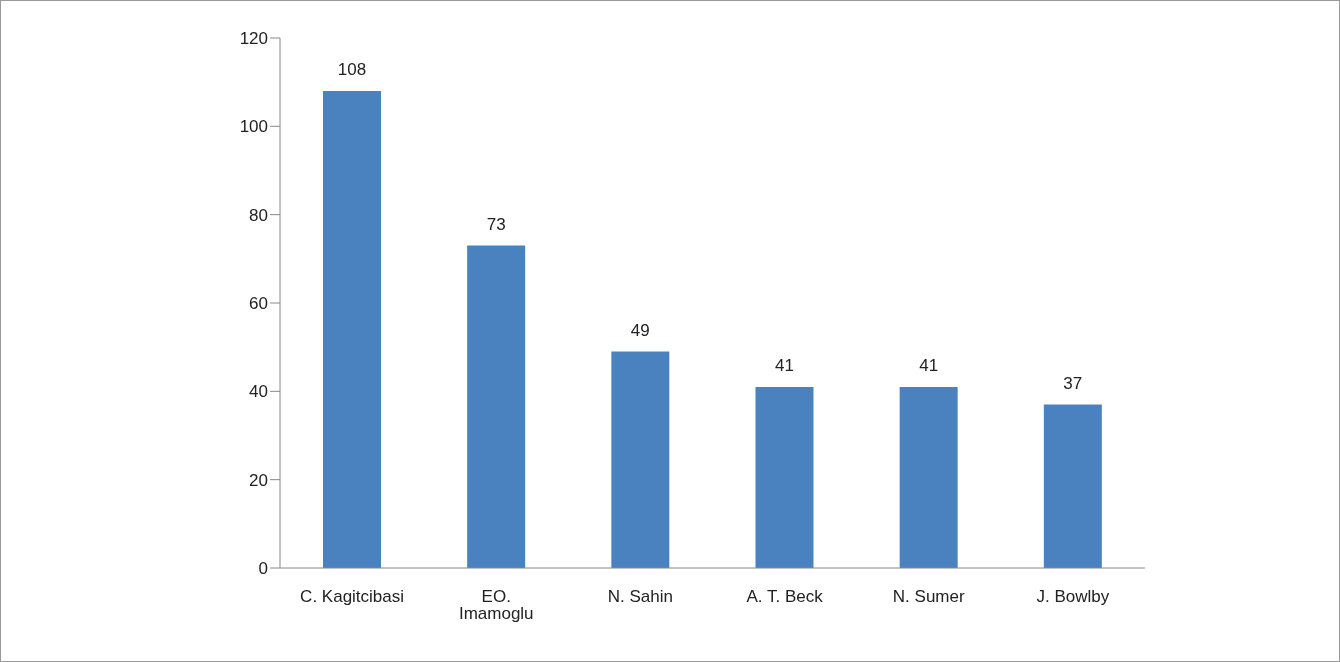 The image size is (1340, 662). Describe the element at coordinates (258, 215) in the screenshot. I see `y-tick-label: 80` at that location.